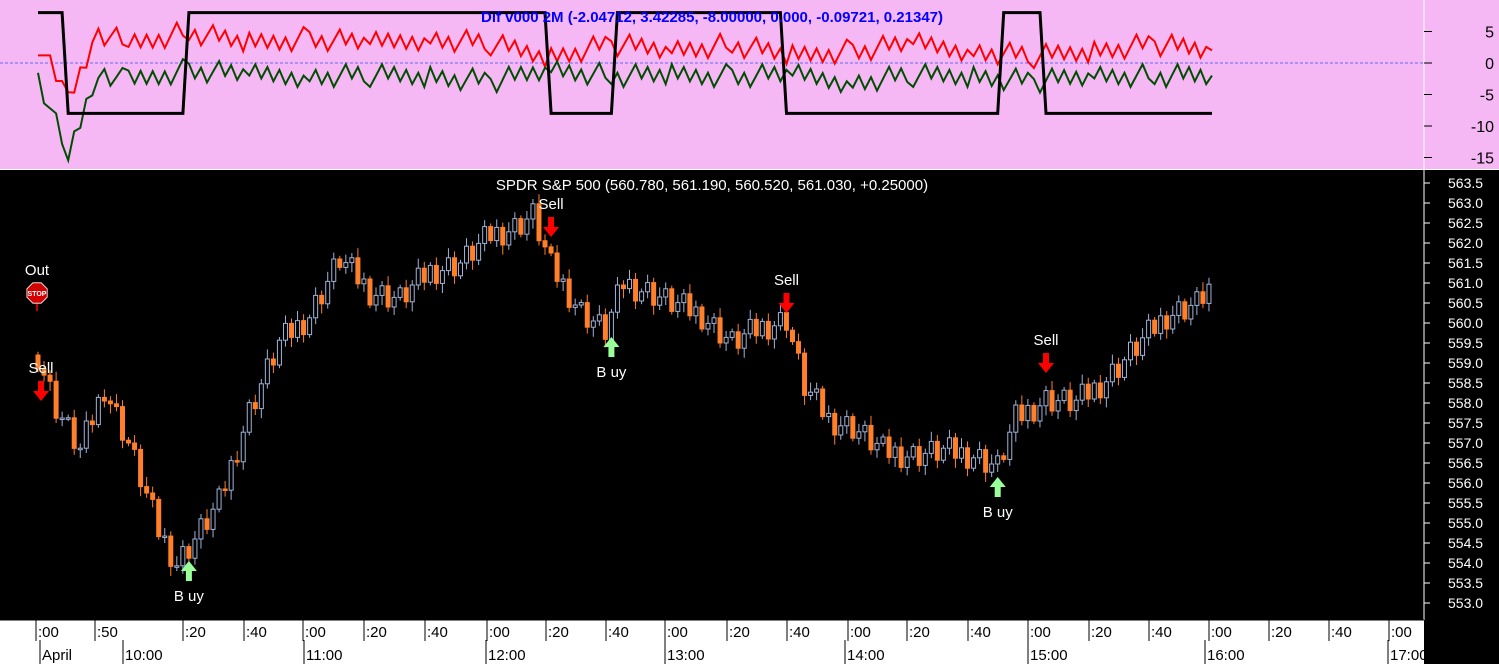  I want to click on time-major-label: April, so click(57, 655).